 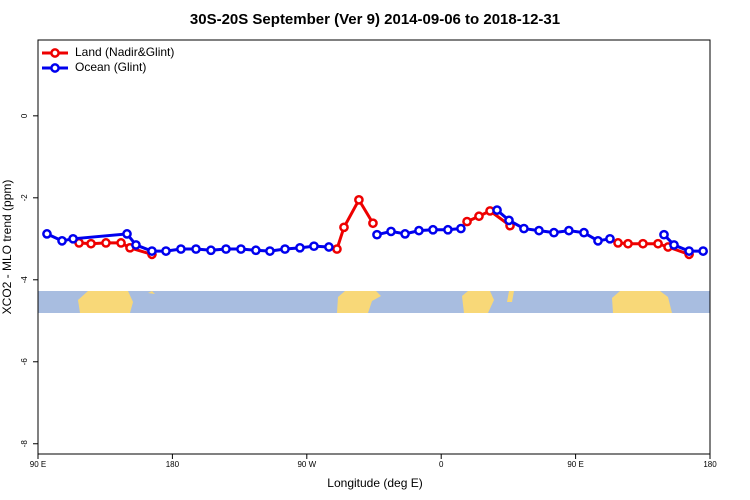 What do you see at coordinates (24, 115) in the screenshot?
I see `y-tick-label: 0` at bounding box center [24, 115].